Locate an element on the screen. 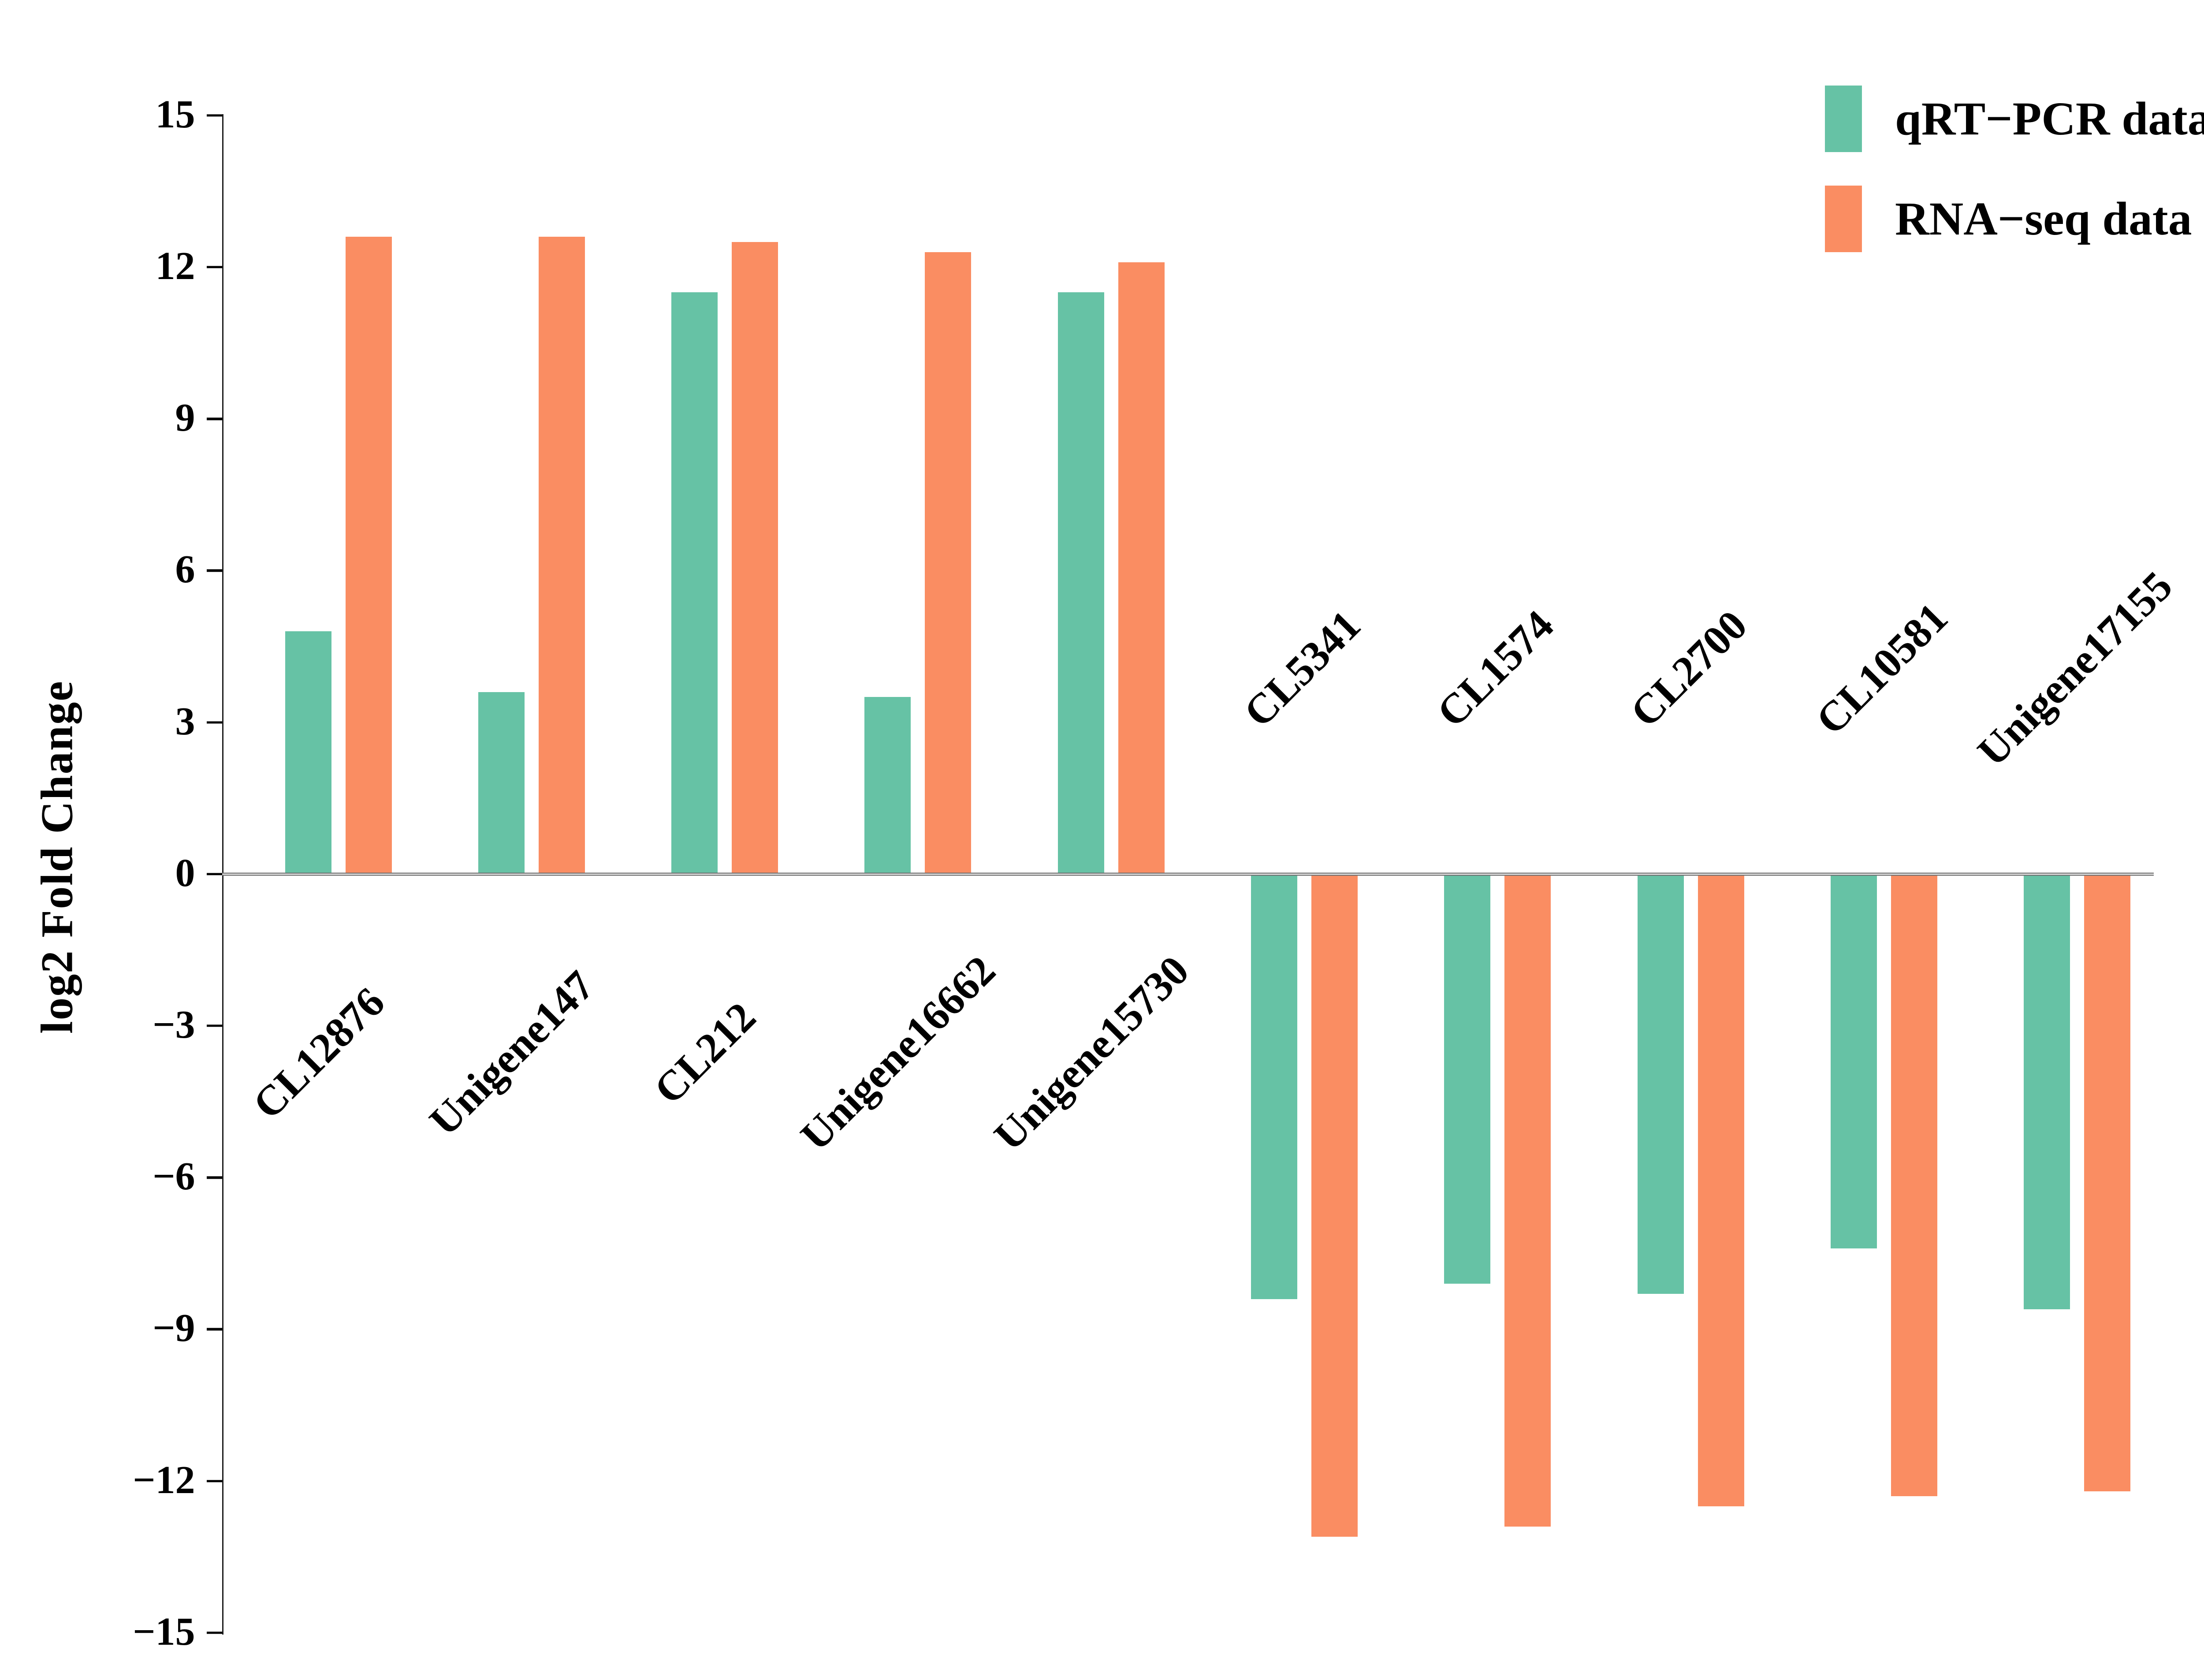 Image resolution: width=2204 pixels, height=1680 pixels. legend-label-rna-seq: RNA−seq data is located at coordinates (2044, 219).